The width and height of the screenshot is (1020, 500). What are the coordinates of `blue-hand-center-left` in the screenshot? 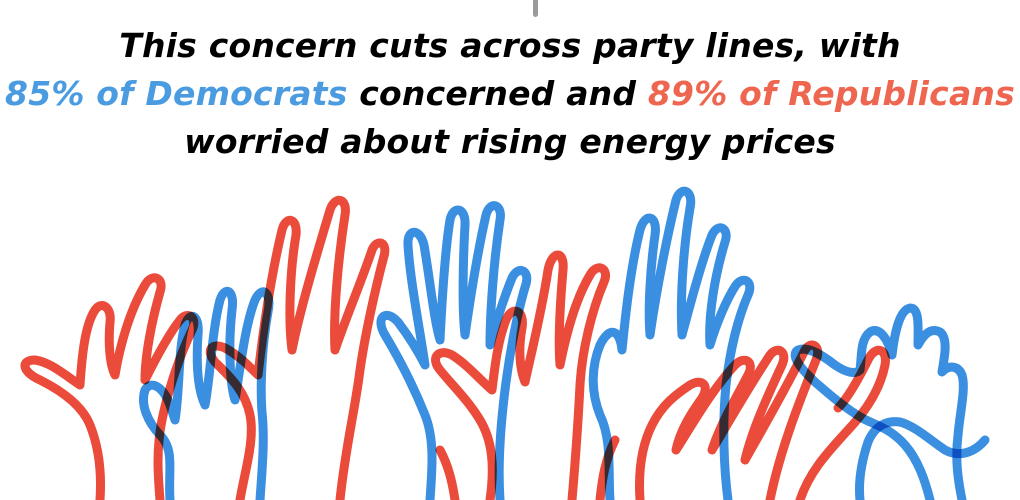 It's located at (454, 350).